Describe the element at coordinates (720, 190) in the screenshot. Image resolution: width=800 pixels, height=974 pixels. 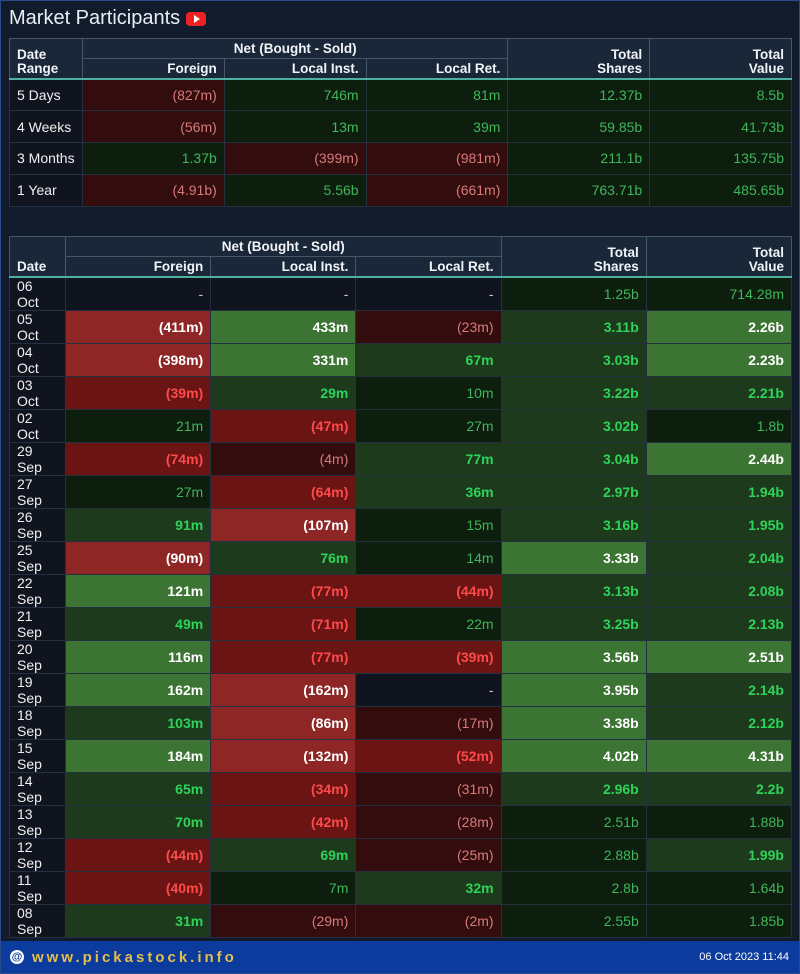
I see `value-cell: 485.65b` at that location.